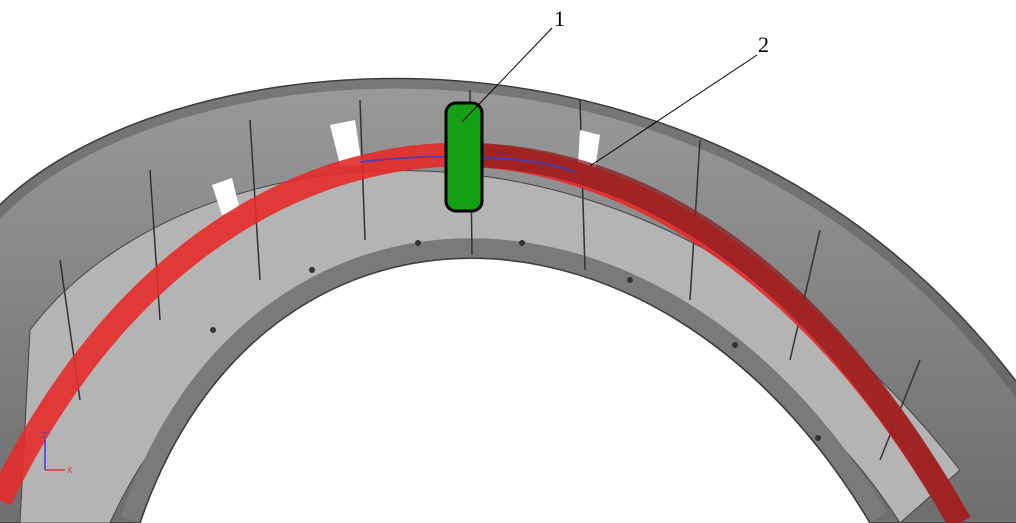  I want to click on axis-label: X, so click(70, 470).